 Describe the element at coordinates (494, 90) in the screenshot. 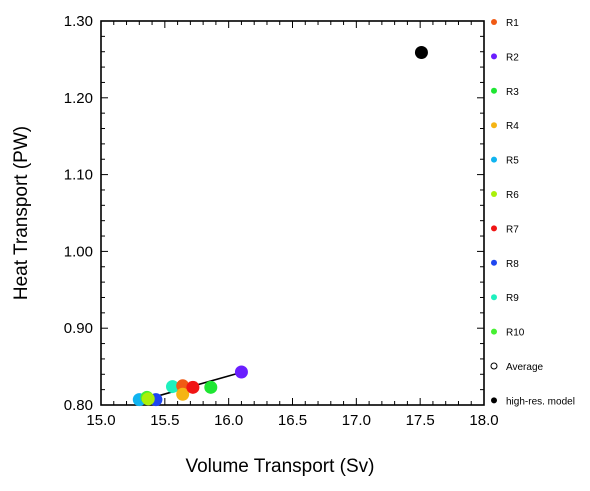

I see `legend-marker-r3` at that location.